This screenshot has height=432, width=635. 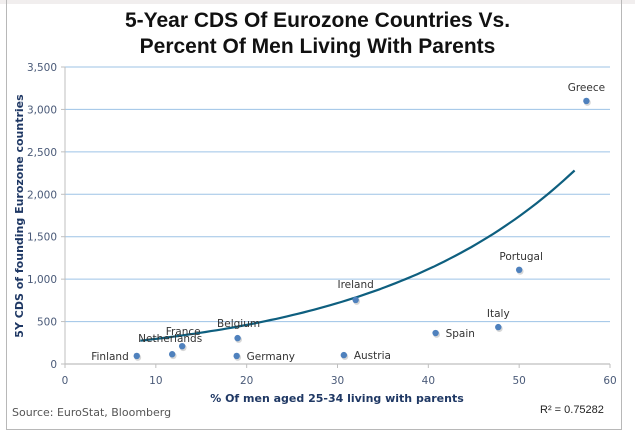 I want to click on source-note: Source: EuroStat, Bloomberg, so click(x=92, y=412).